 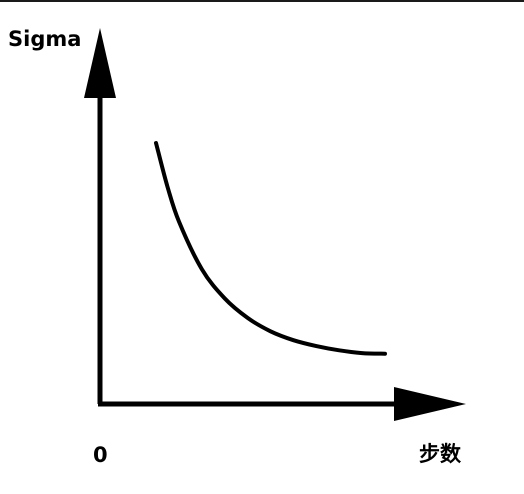 I want to click on origin-label: 0, so click(x=100, y=455).